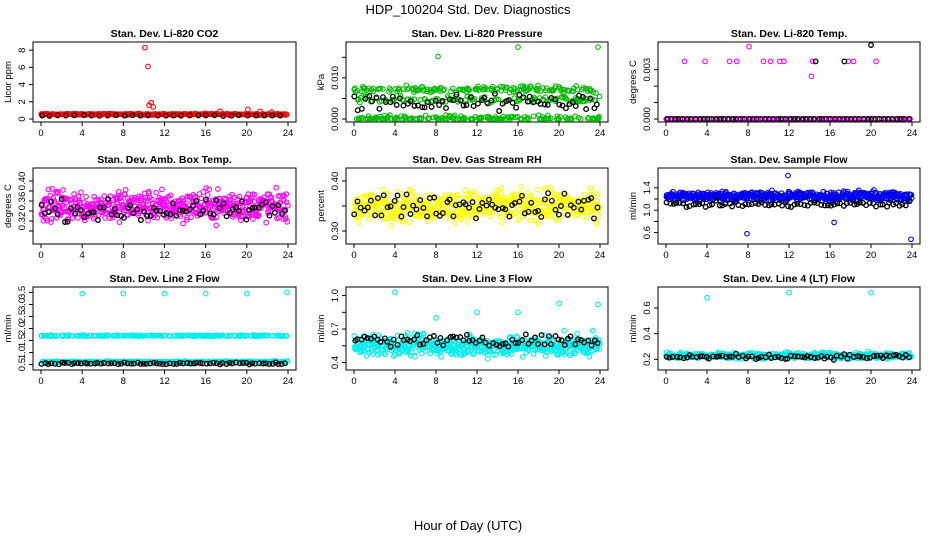  Describe the element at coordinates (633, 329) in the screenshot. I see `y-axis-label: ml/min` at that location.